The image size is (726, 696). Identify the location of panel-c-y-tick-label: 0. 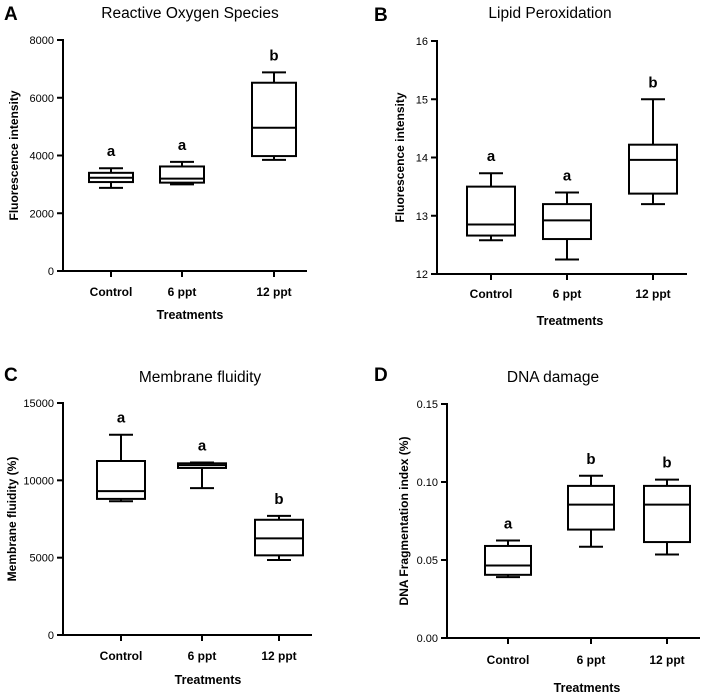
(51, 636).